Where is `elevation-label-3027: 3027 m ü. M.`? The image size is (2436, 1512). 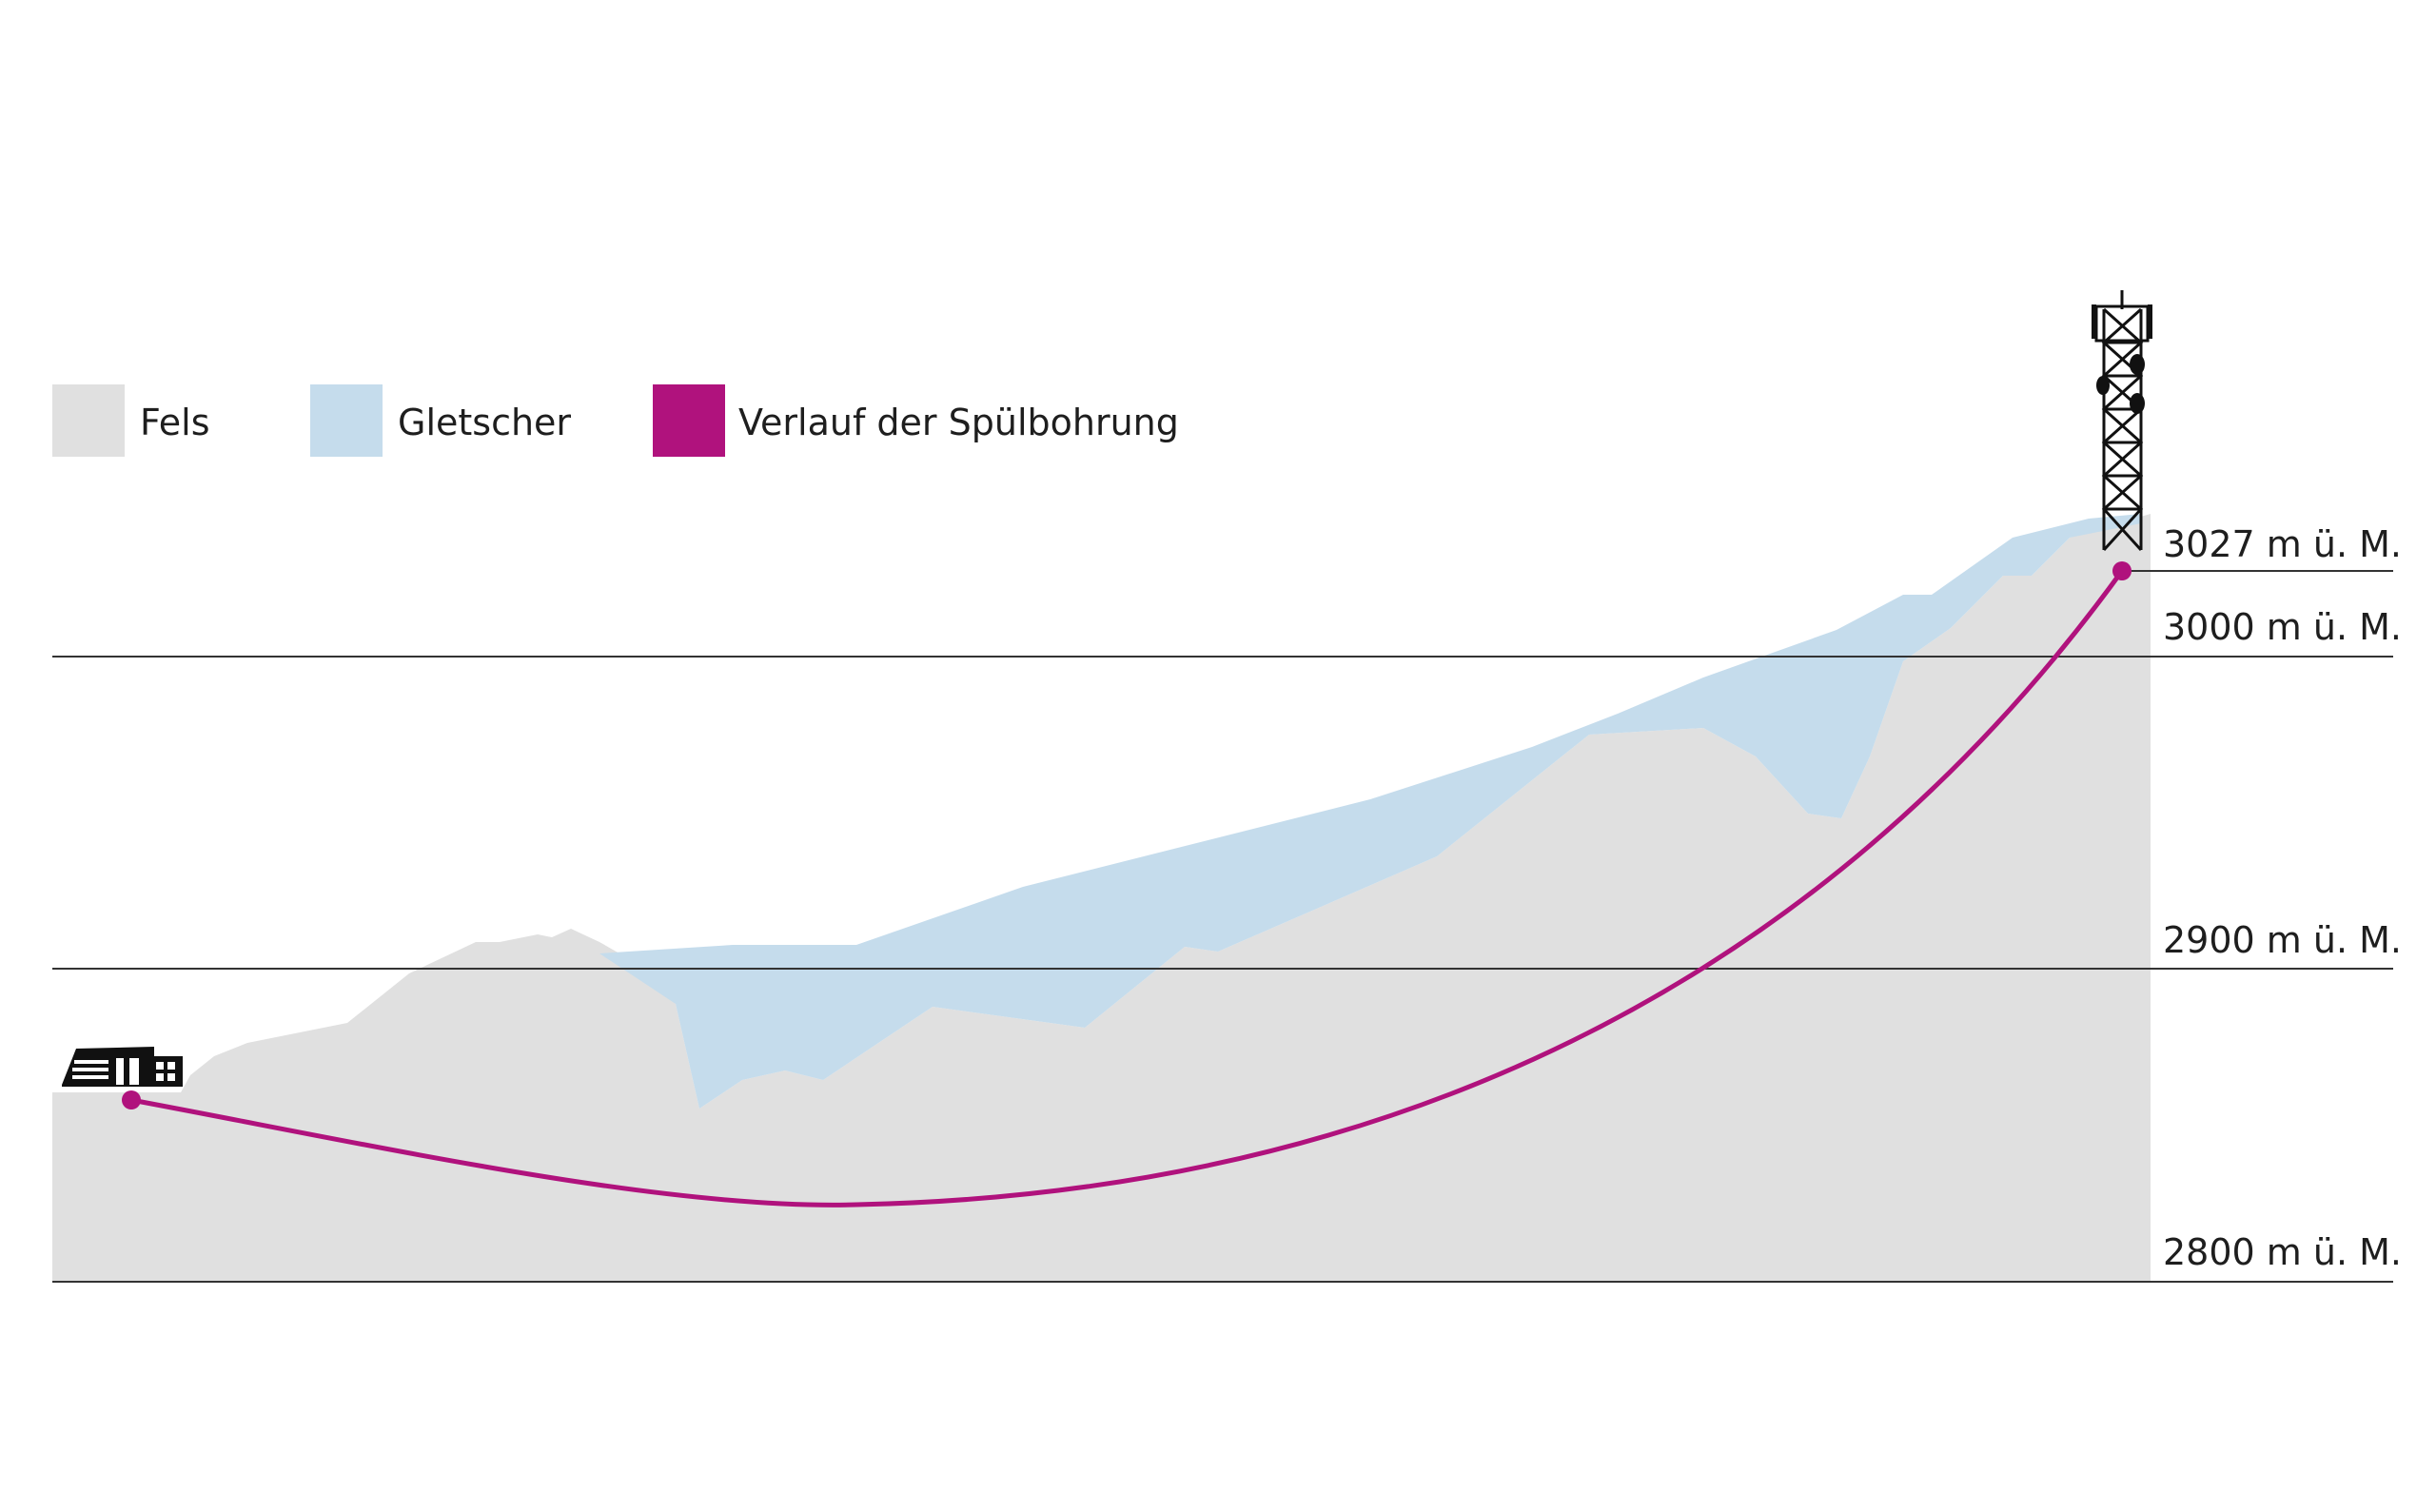
elevation-label-3027: 3027 m ü. M. is located at coordinates (2282, 544).